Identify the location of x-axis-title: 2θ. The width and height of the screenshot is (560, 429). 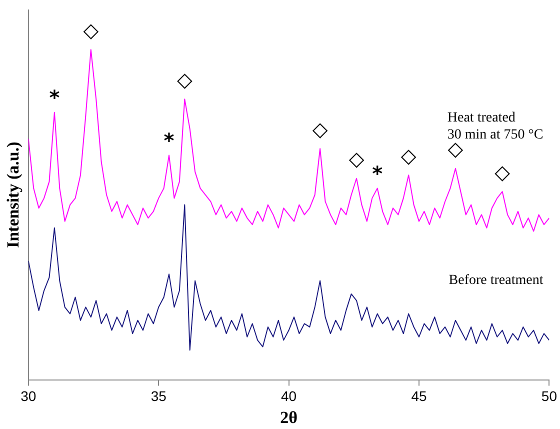
(289, 418).